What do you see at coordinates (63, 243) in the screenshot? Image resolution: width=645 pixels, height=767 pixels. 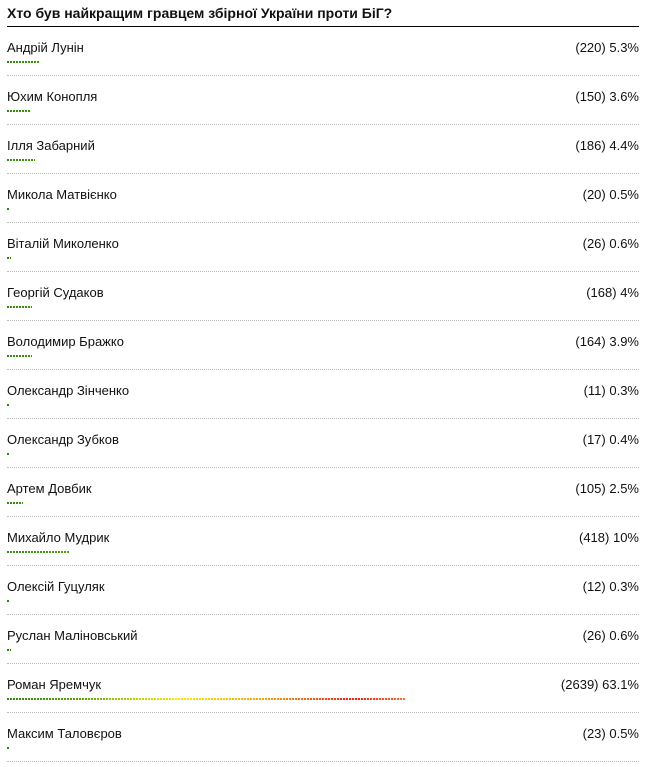 I see `option-name: Віталій Миколенко` at bounding box center [63, 243].